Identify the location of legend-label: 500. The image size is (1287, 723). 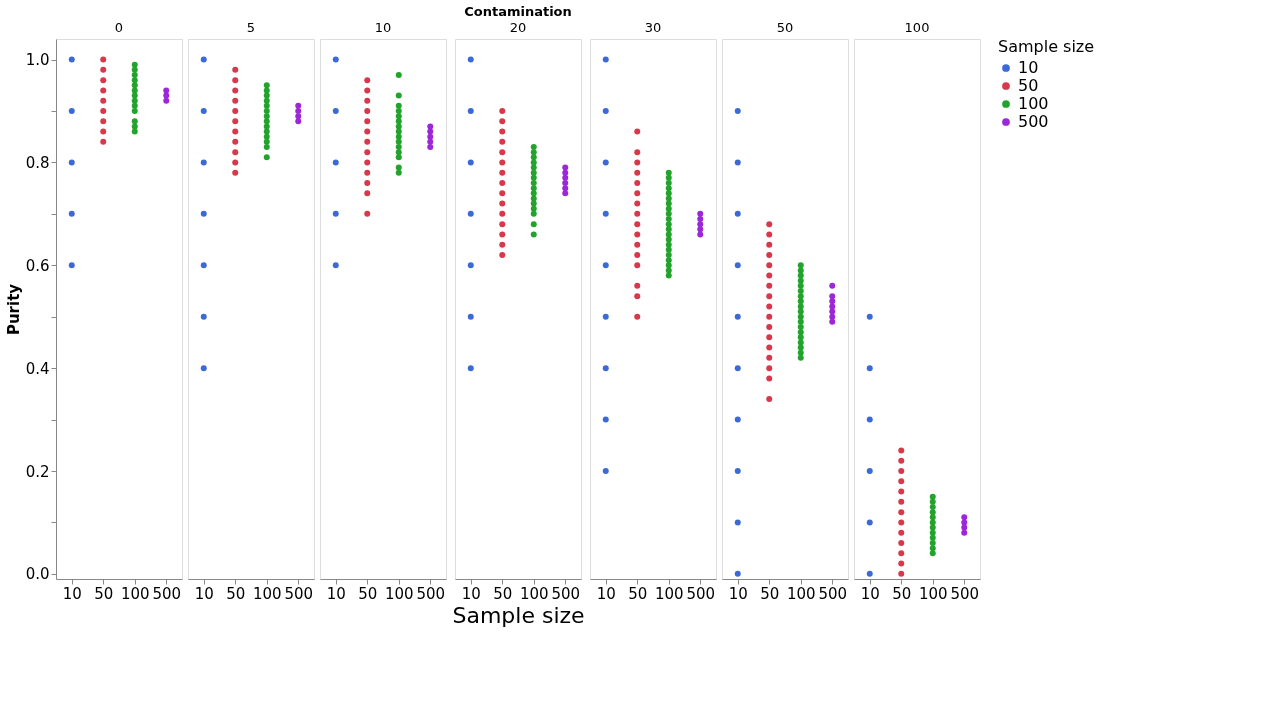
(1033, 121).